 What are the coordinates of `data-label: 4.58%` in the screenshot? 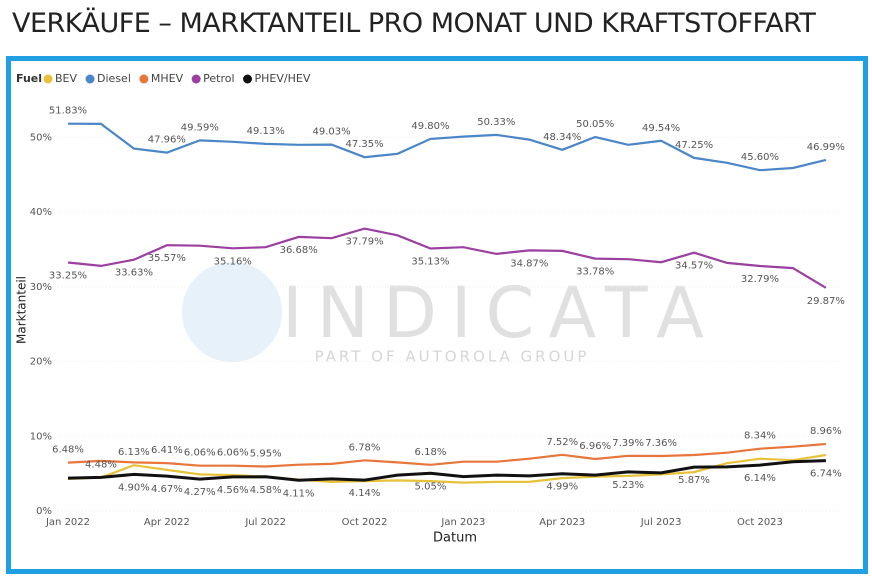 It's located at (266, 490).